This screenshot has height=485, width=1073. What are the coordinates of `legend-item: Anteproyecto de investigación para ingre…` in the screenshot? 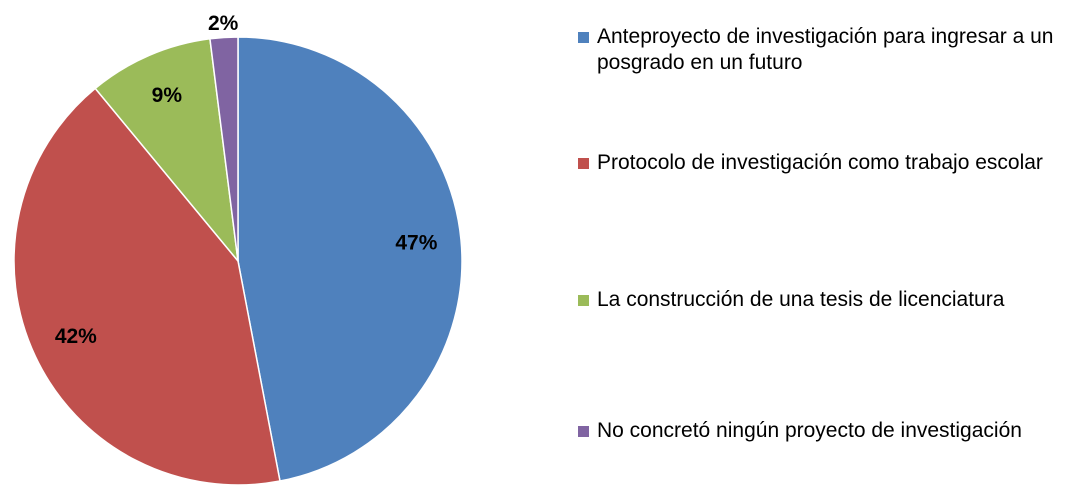 It's located at (818, 50).